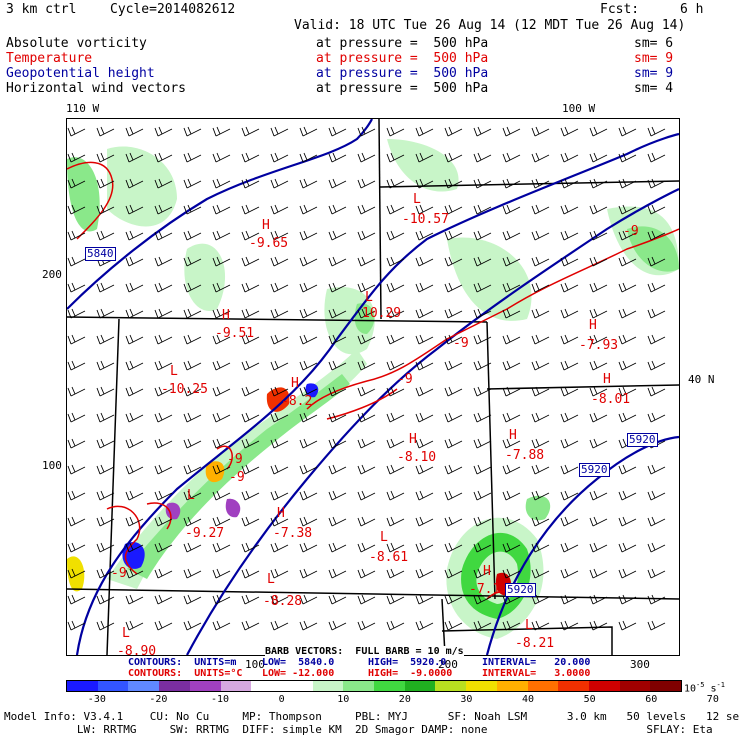 The width and height of the screenshot is (740, 740). What do you see at coordinates (642, 440) in the screenshot?
I see `height-label: 5920` at bounding box center [642, 440].